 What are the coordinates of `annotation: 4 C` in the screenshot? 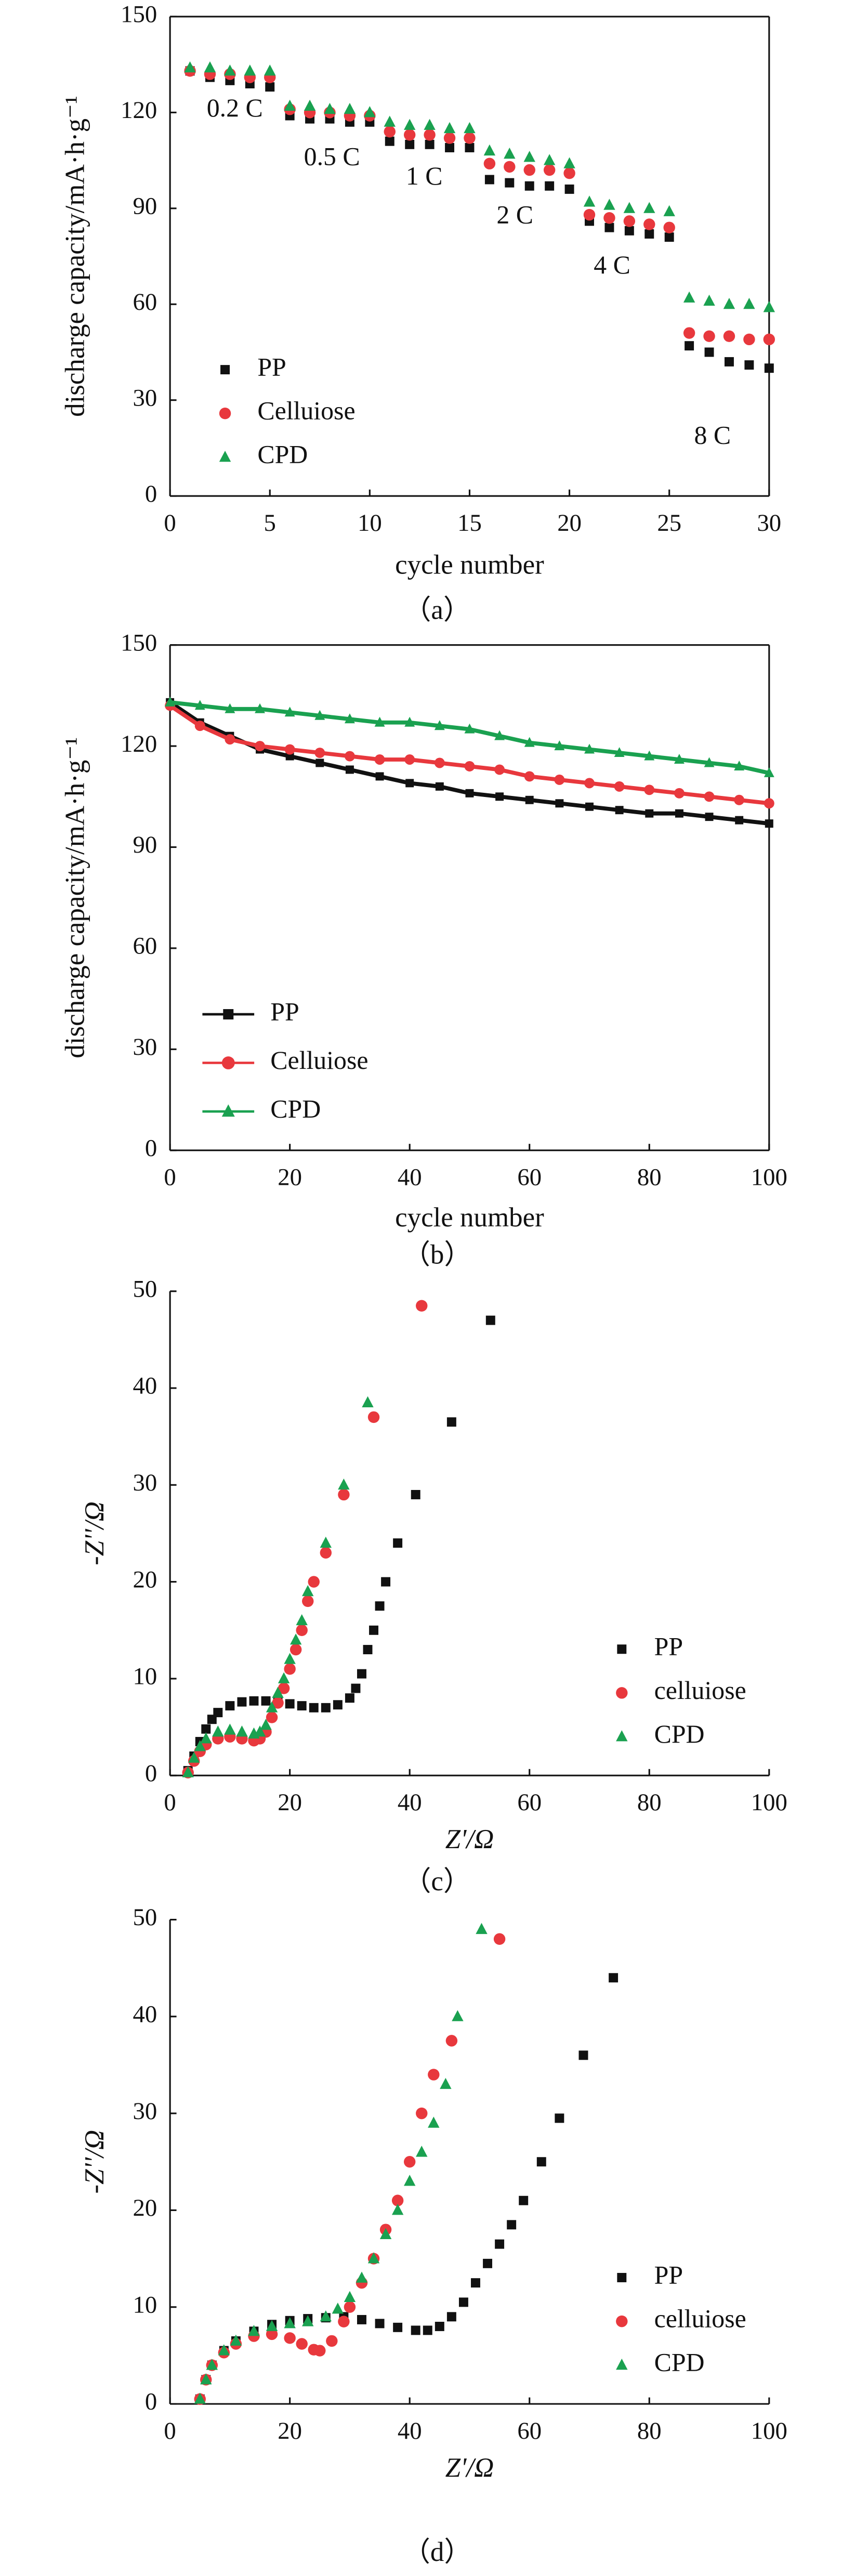 It's located at (612, 265).